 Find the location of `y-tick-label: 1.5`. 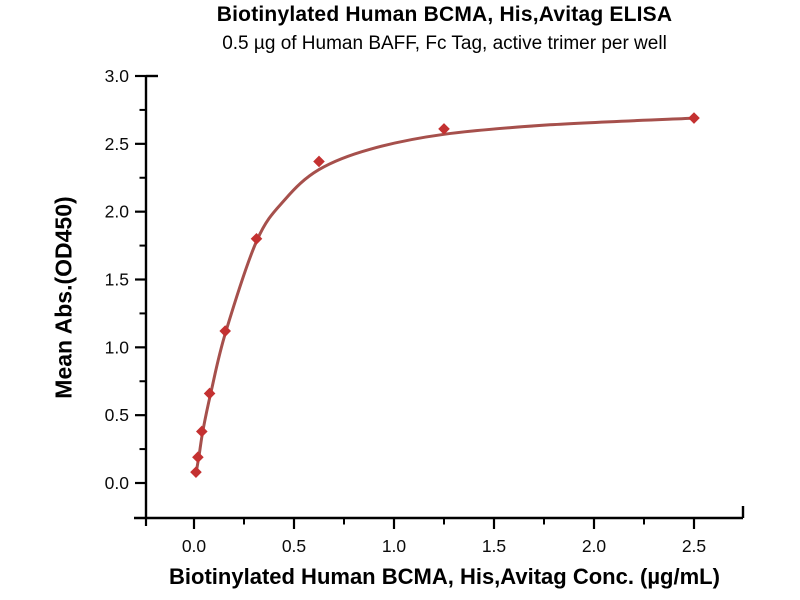

y-tick-label: 1.5 is located at coordinates (117, 279).